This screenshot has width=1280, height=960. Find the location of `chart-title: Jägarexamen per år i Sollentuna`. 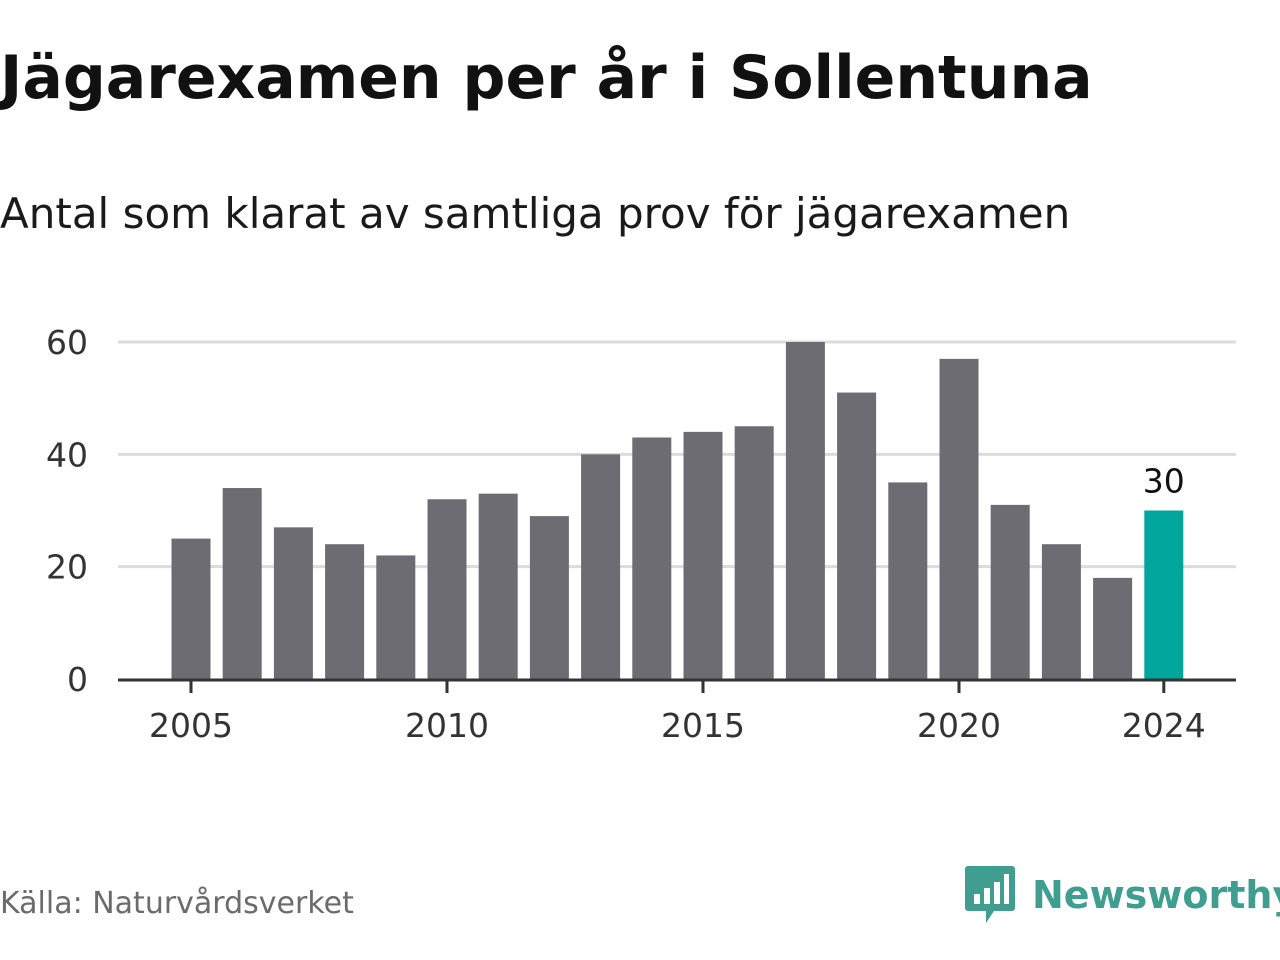

chart-title: Jägarexamen per år i Sollentuna is located at coordinates (546, 78).